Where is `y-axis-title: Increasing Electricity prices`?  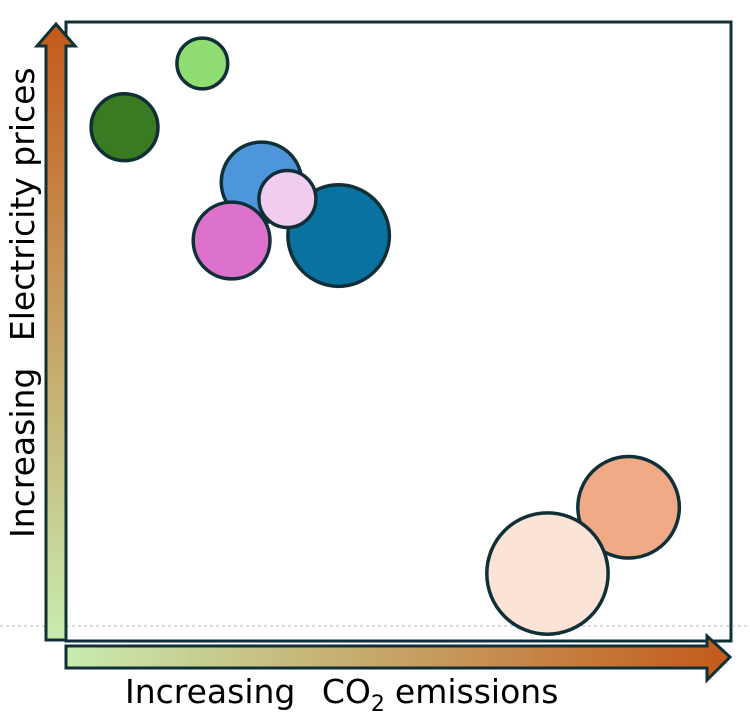 y-axis-title: Increasing Electricity prices is located at coordinates (22, 302).